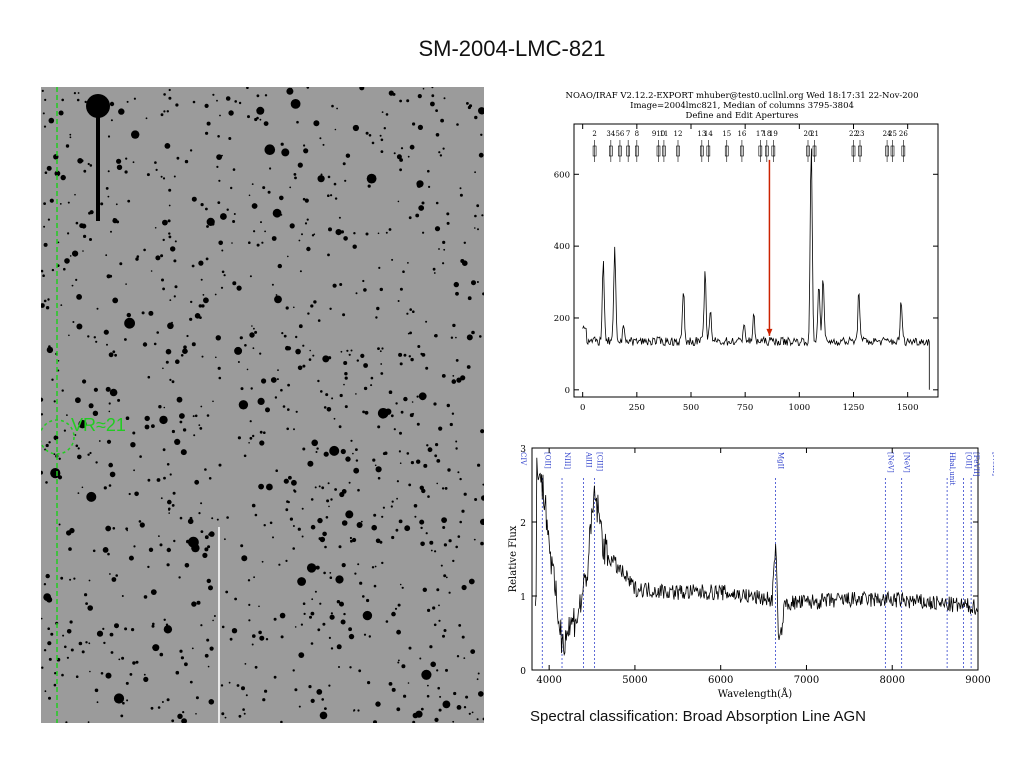 The height and width of the screenshot is (768, 1024). What do you see at coordinates (547, 460) in the screenshot?
I see `emission-line-label: [OII]` at bounding box center [547, 460].